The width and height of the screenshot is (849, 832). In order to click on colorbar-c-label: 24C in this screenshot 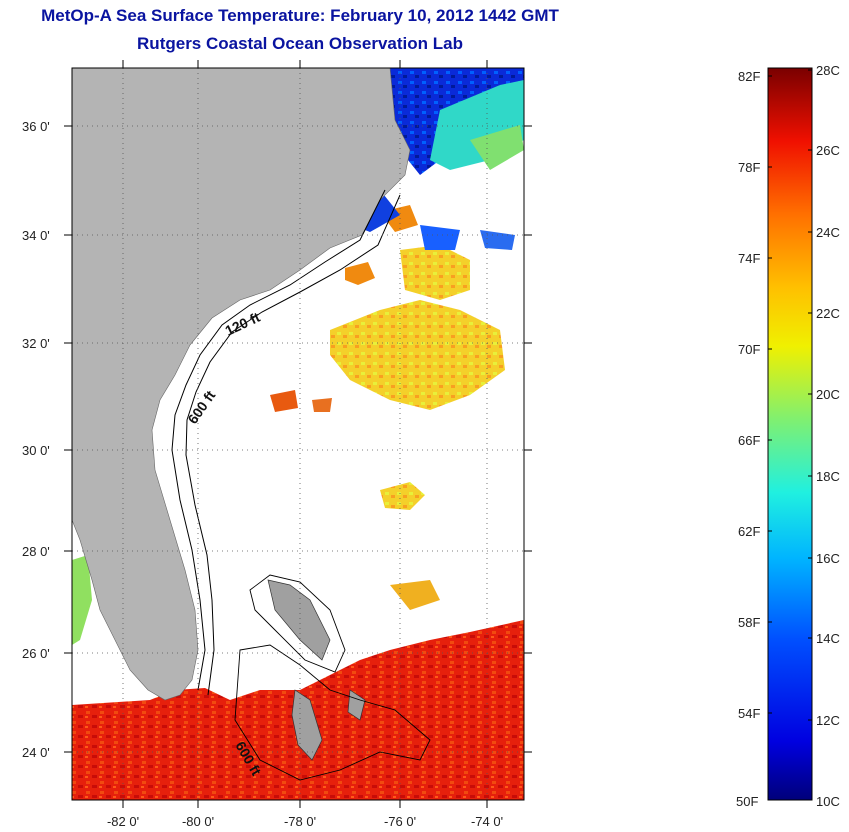, I will do `click(828, 232)`.